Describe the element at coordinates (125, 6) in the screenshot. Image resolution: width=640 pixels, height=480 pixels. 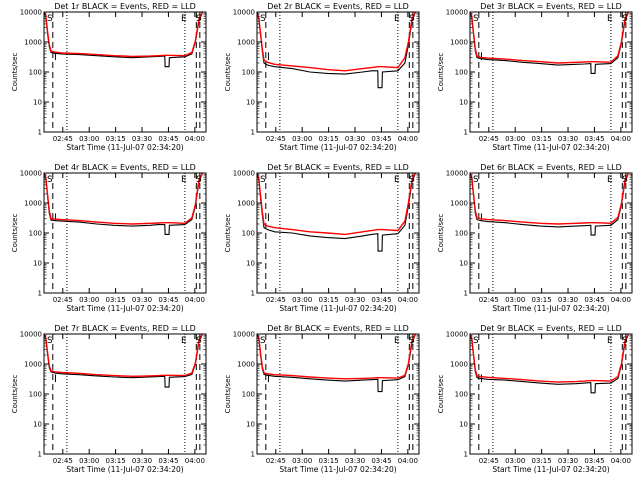
I see `plot-title: Det 1r BLACK = Events, RED = LLD` at that location.